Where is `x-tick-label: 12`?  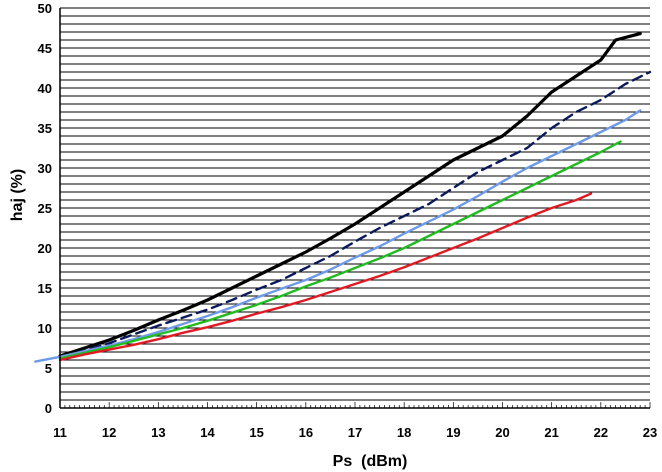
x-tick-label: 12 is located at coordinates (109, 432).